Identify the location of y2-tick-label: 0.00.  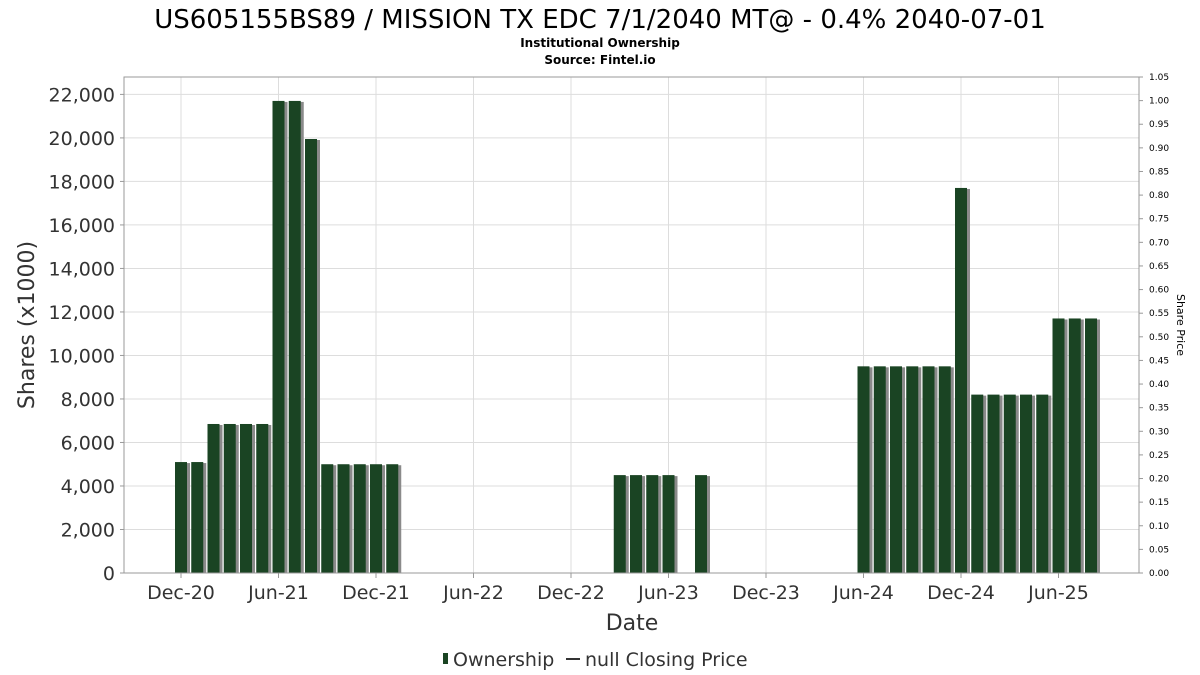
(1159, 574).